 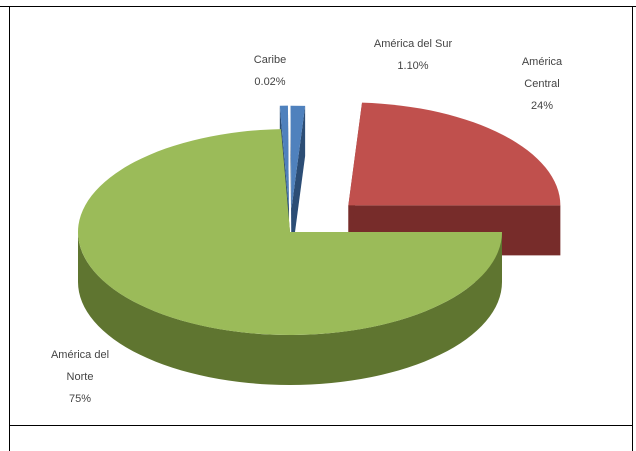 I want to click on slice-label-america-del-norte: América del Norte 75%, so click(x=80, y=377).